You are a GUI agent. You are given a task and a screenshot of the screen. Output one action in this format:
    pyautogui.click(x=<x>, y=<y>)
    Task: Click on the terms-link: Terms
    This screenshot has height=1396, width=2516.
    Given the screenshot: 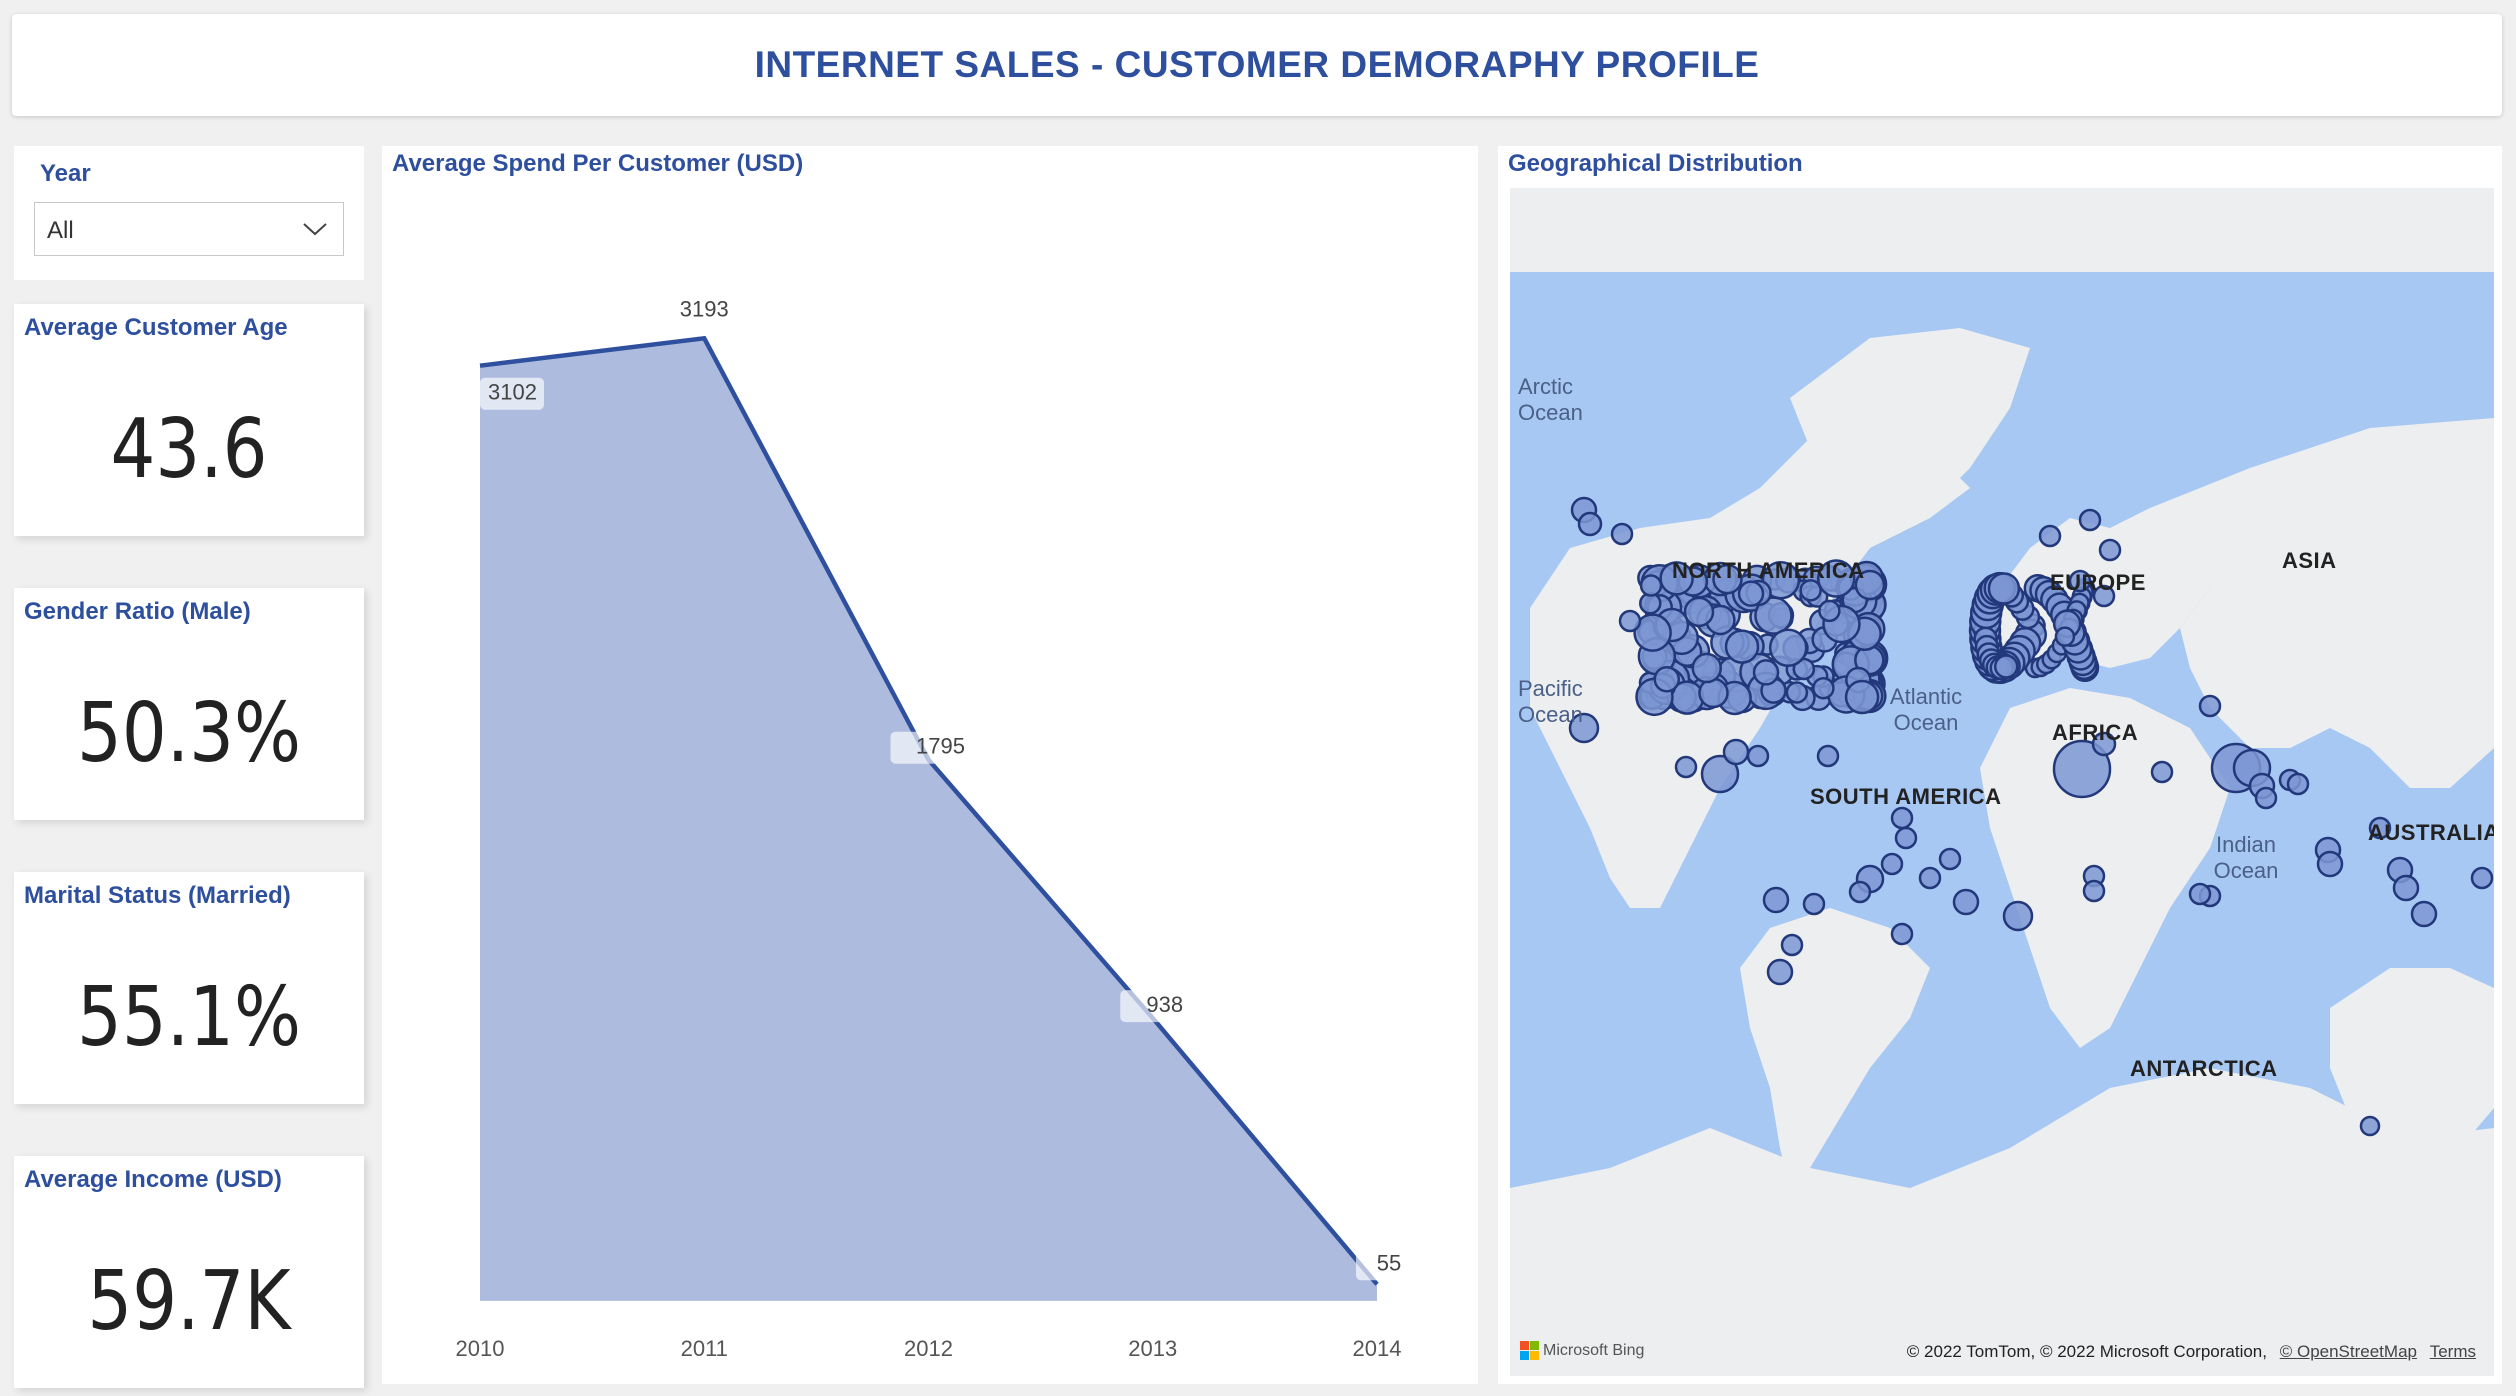 What is the action you would take?
    pyautogui.click(x=2452, y=1351)
    